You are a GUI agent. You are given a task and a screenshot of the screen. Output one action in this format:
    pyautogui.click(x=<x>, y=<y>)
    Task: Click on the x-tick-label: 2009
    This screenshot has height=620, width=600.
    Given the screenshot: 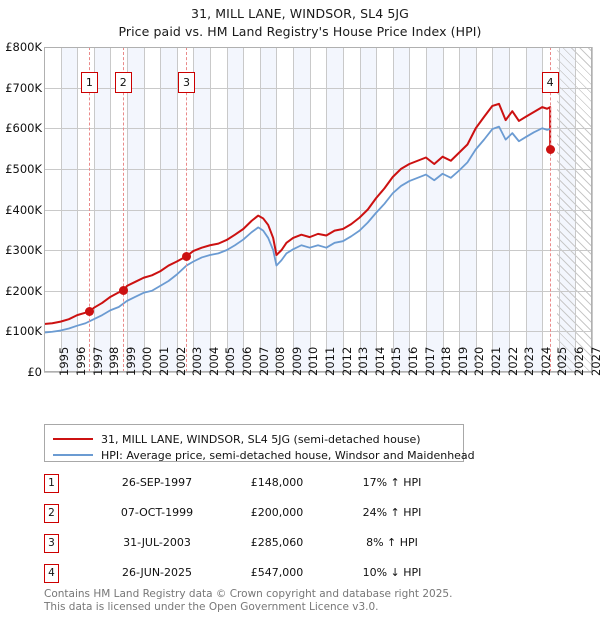 What is the action you would take?
    pyautogui.click(x=296, y=361)
    